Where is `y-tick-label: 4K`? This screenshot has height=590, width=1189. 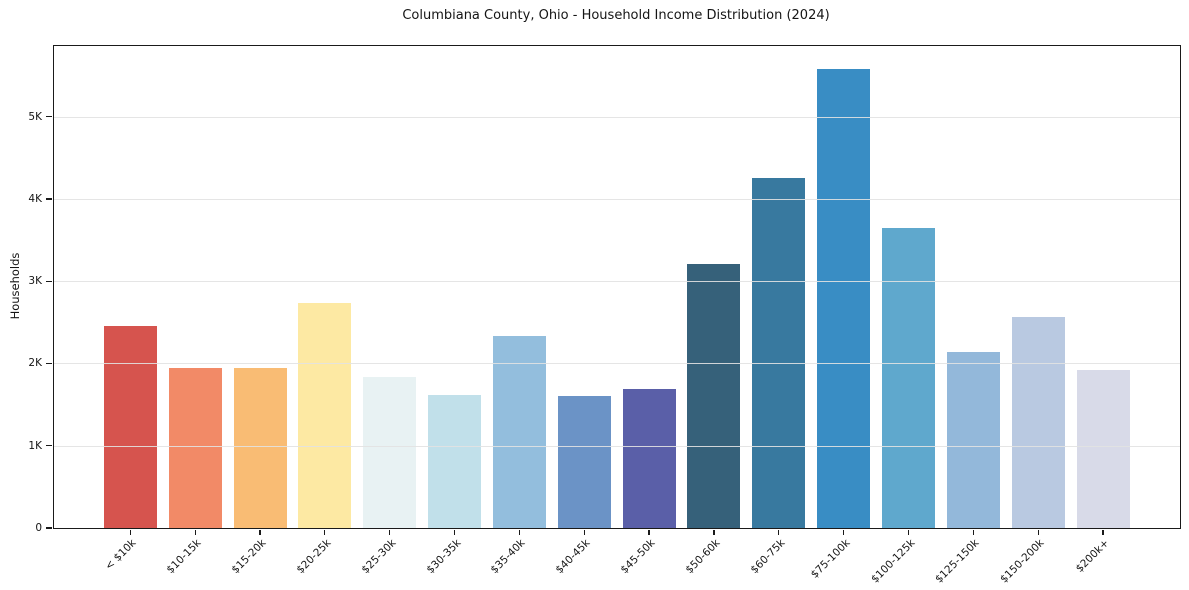 y-tick-label: 4K is located at coordinates (35, 198).